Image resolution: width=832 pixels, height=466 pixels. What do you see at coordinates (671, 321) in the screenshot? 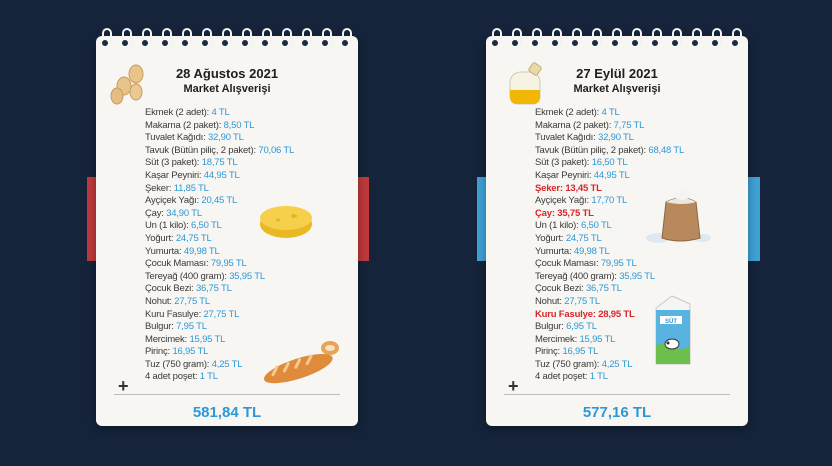
I see `milk-label: SÜT` at bounding box center [671, 321].